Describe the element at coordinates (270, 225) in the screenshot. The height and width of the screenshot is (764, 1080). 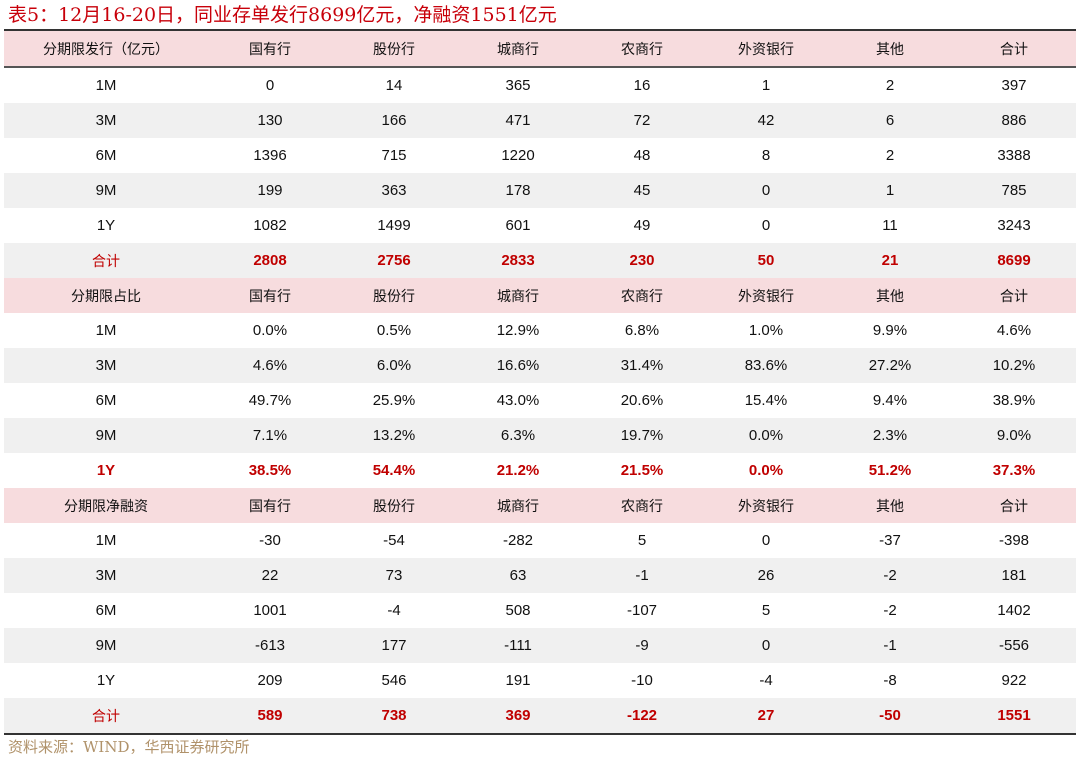
I see `cell: 1082` at that location.